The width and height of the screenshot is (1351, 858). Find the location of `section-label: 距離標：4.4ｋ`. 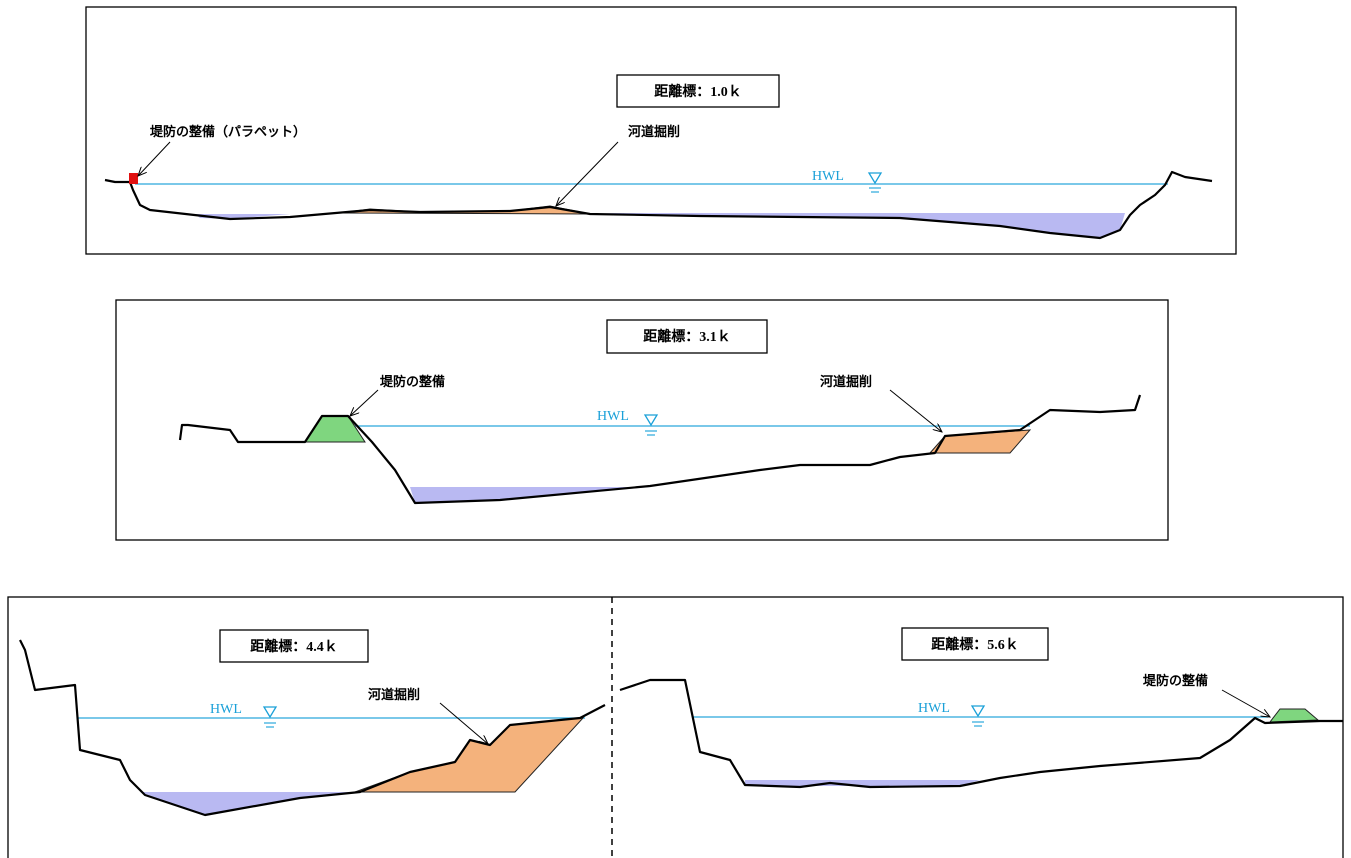

section-label: 距離標：4.4ｋ is located at coordinates (294, 646).